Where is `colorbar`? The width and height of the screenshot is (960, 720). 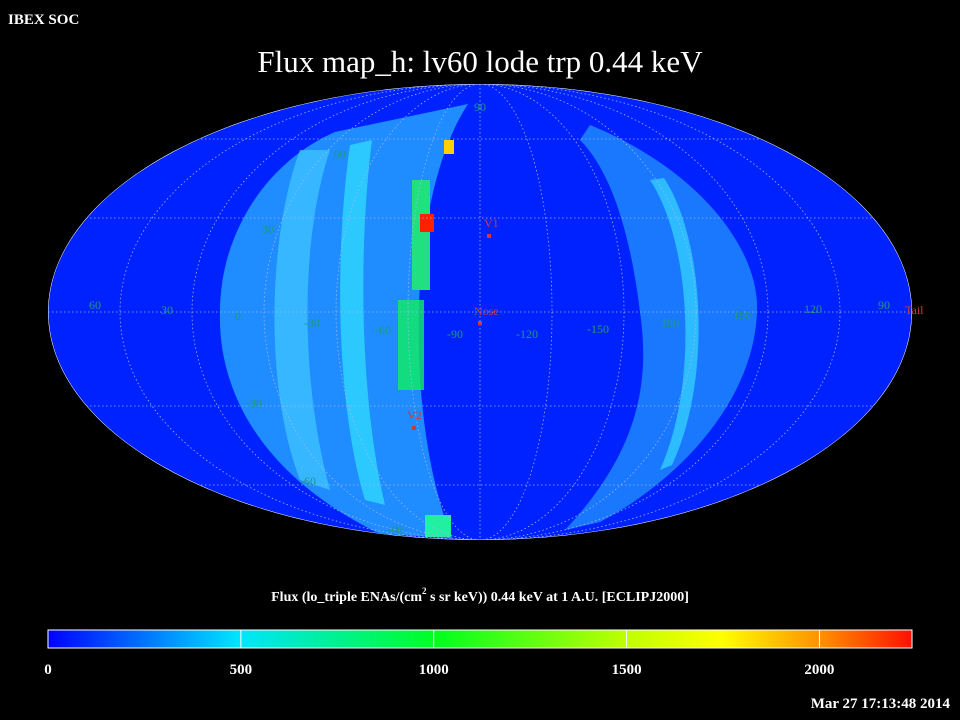 colorbar is located at coordinates (480, 639).